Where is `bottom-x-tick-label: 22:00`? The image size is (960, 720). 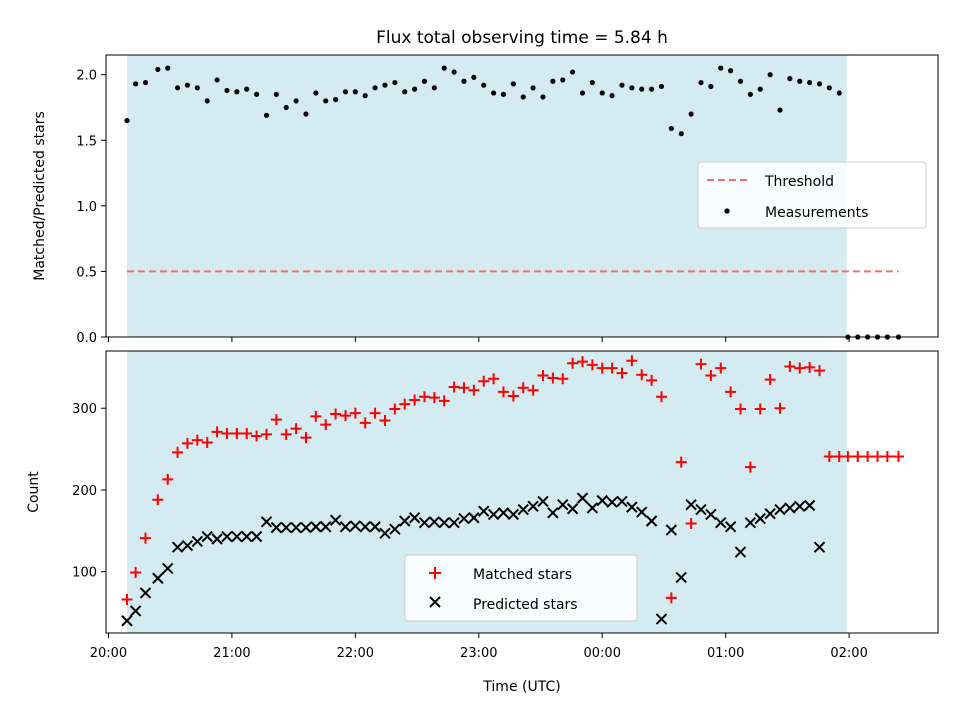
bottom-x-tick-label: 22:00 is located at coordinates (355, 653).